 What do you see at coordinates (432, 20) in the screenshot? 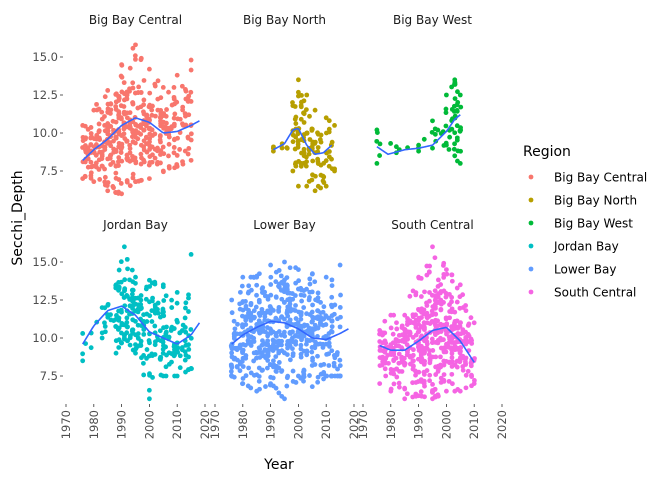
I see `strip-label-big-bay-west: Big Bay West` at bounding box center [432, 20].